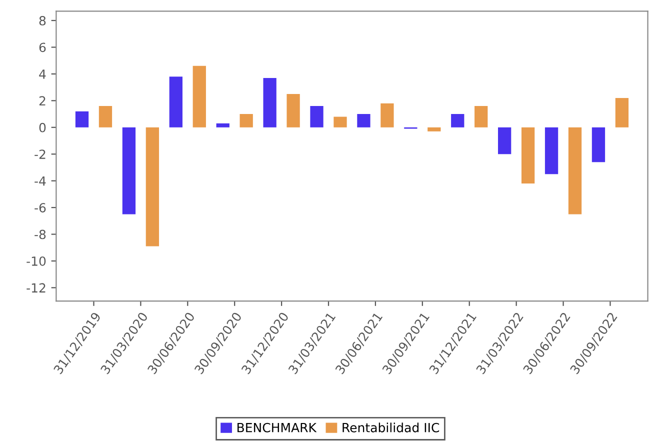  Describe the element at coordinates (42, 127) in the screenshot. I see `y-tick-label: 0` at that location.